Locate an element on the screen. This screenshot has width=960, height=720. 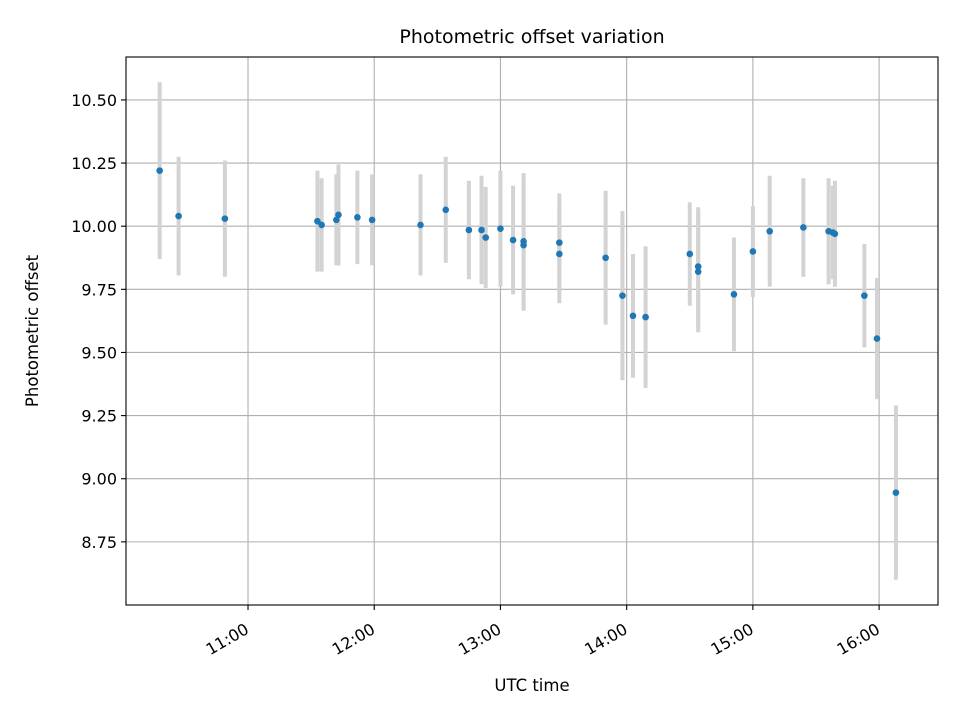
y-tick-label: 10.50 is located at coordinates (94, 100).